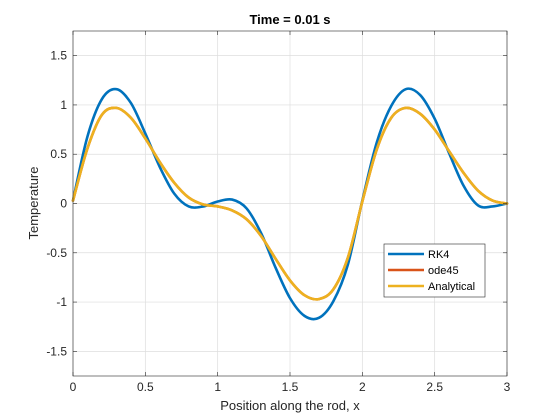 This screenshot has height=420, width=560. I want to click on chart-title: Time = 0.01 s, so click(289, 19).